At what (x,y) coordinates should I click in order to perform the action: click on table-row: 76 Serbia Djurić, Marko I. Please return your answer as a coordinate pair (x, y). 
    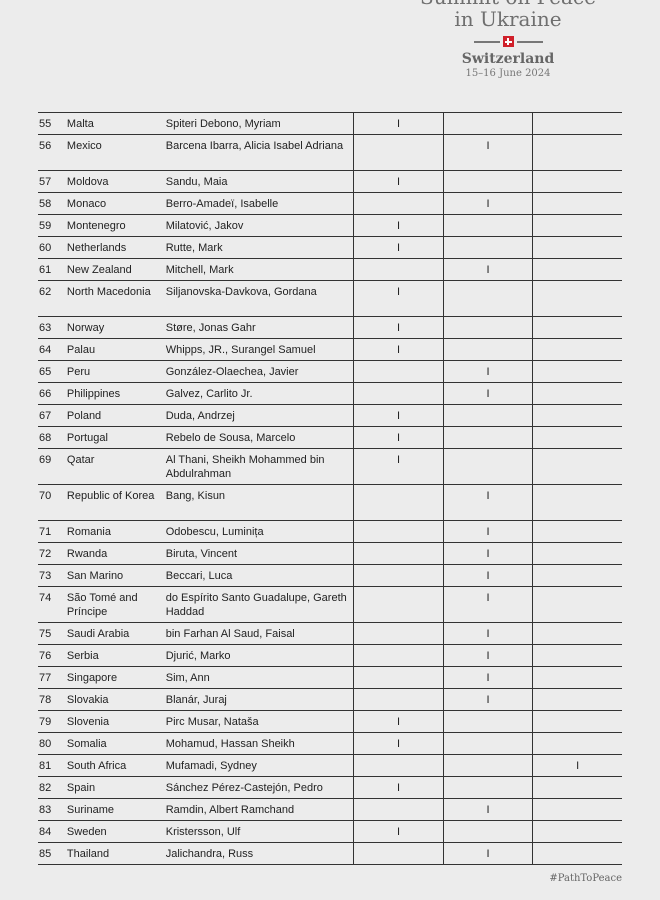
    Looking at the image, I should click on (330, 655).